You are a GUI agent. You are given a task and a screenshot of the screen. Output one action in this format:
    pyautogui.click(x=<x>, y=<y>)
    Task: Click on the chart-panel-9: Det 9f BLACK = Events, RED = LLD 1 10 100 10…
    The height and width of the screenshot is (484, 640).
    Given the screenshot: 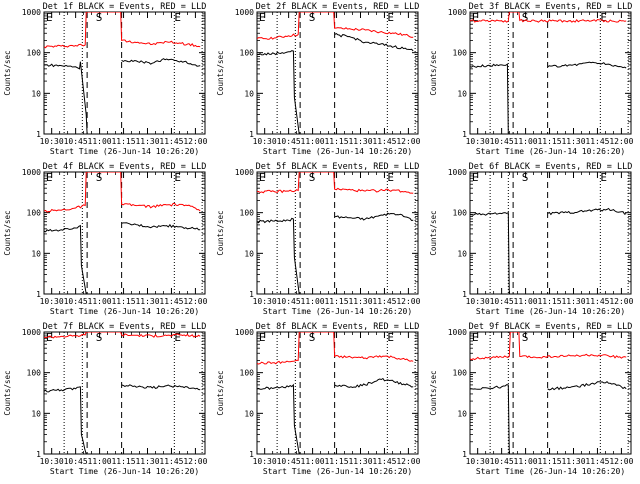 What is the action you would take?
    pyautogui.click(x=531, y=399)
    